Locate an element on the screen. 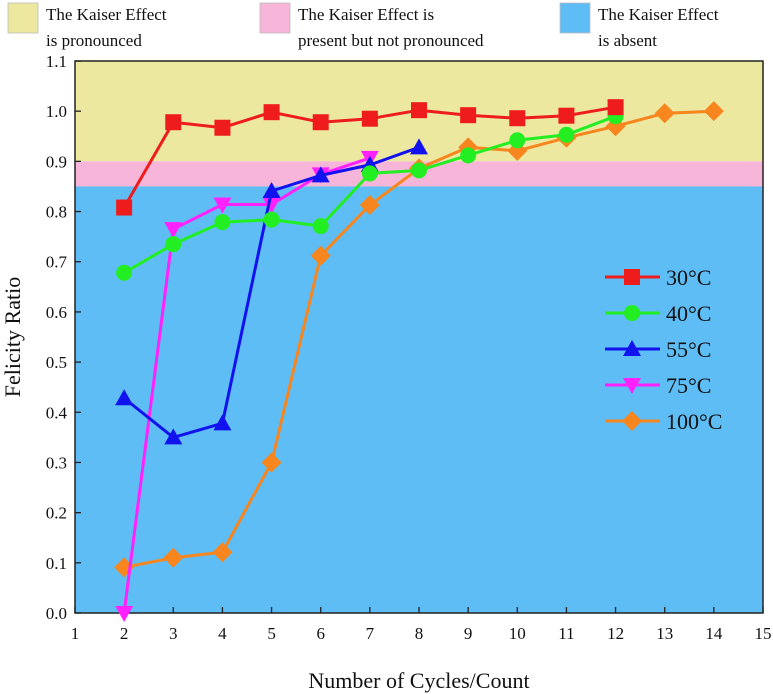 The height and width of the screenshot is (694, 773). x-tick-label: 14 is located at coordinates (714, 633).